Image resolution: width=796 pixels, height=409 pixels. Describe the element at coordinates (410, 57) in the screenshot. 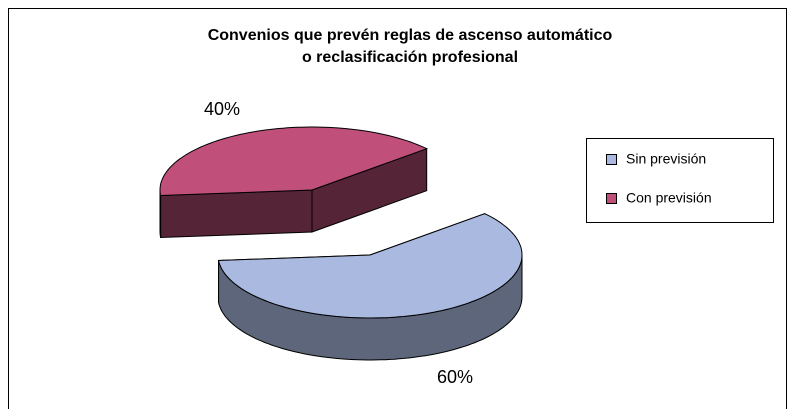

I see `chart-title: o reclasificación profesional` at that location.